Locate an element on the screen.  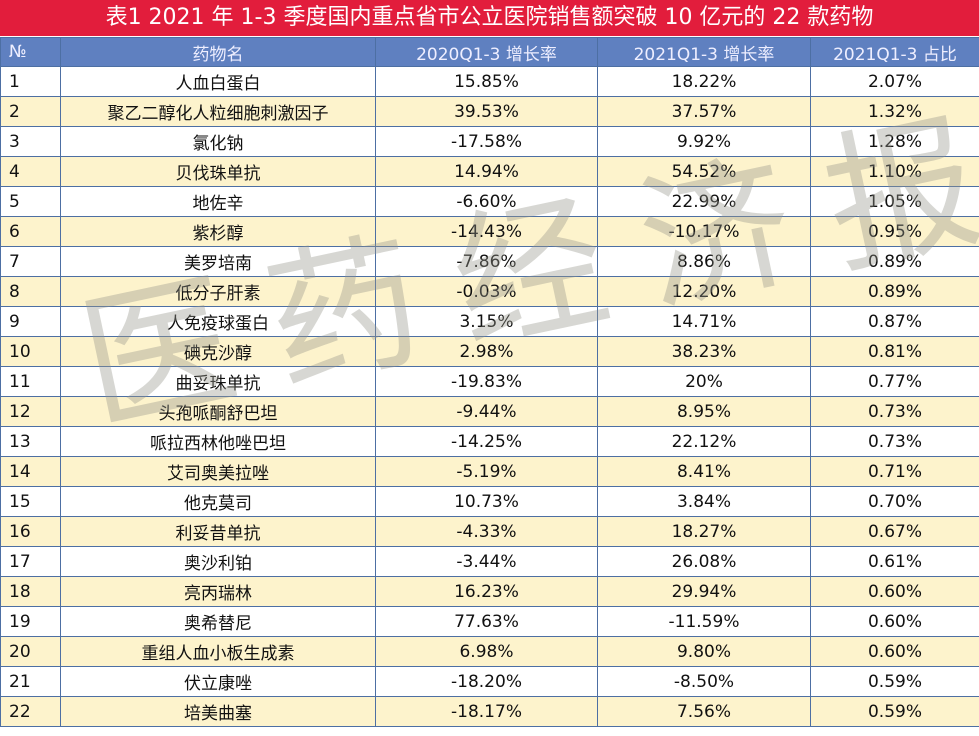
col-2020-growth-cell: 6.98% is located at coordinates (486, 651).